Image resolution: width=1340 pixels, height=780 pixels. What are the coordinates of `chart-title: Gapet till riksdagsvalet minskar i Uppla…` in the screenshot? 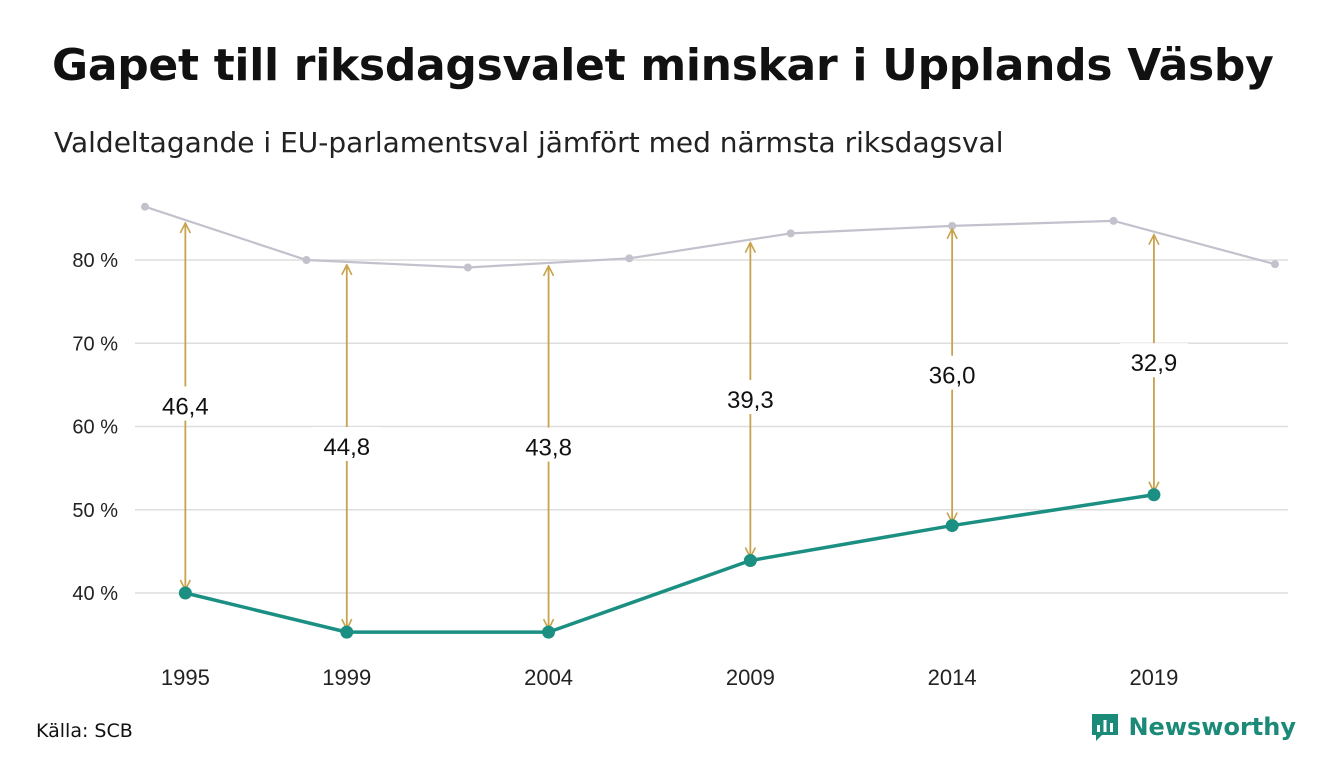 It's located at (663, 65).